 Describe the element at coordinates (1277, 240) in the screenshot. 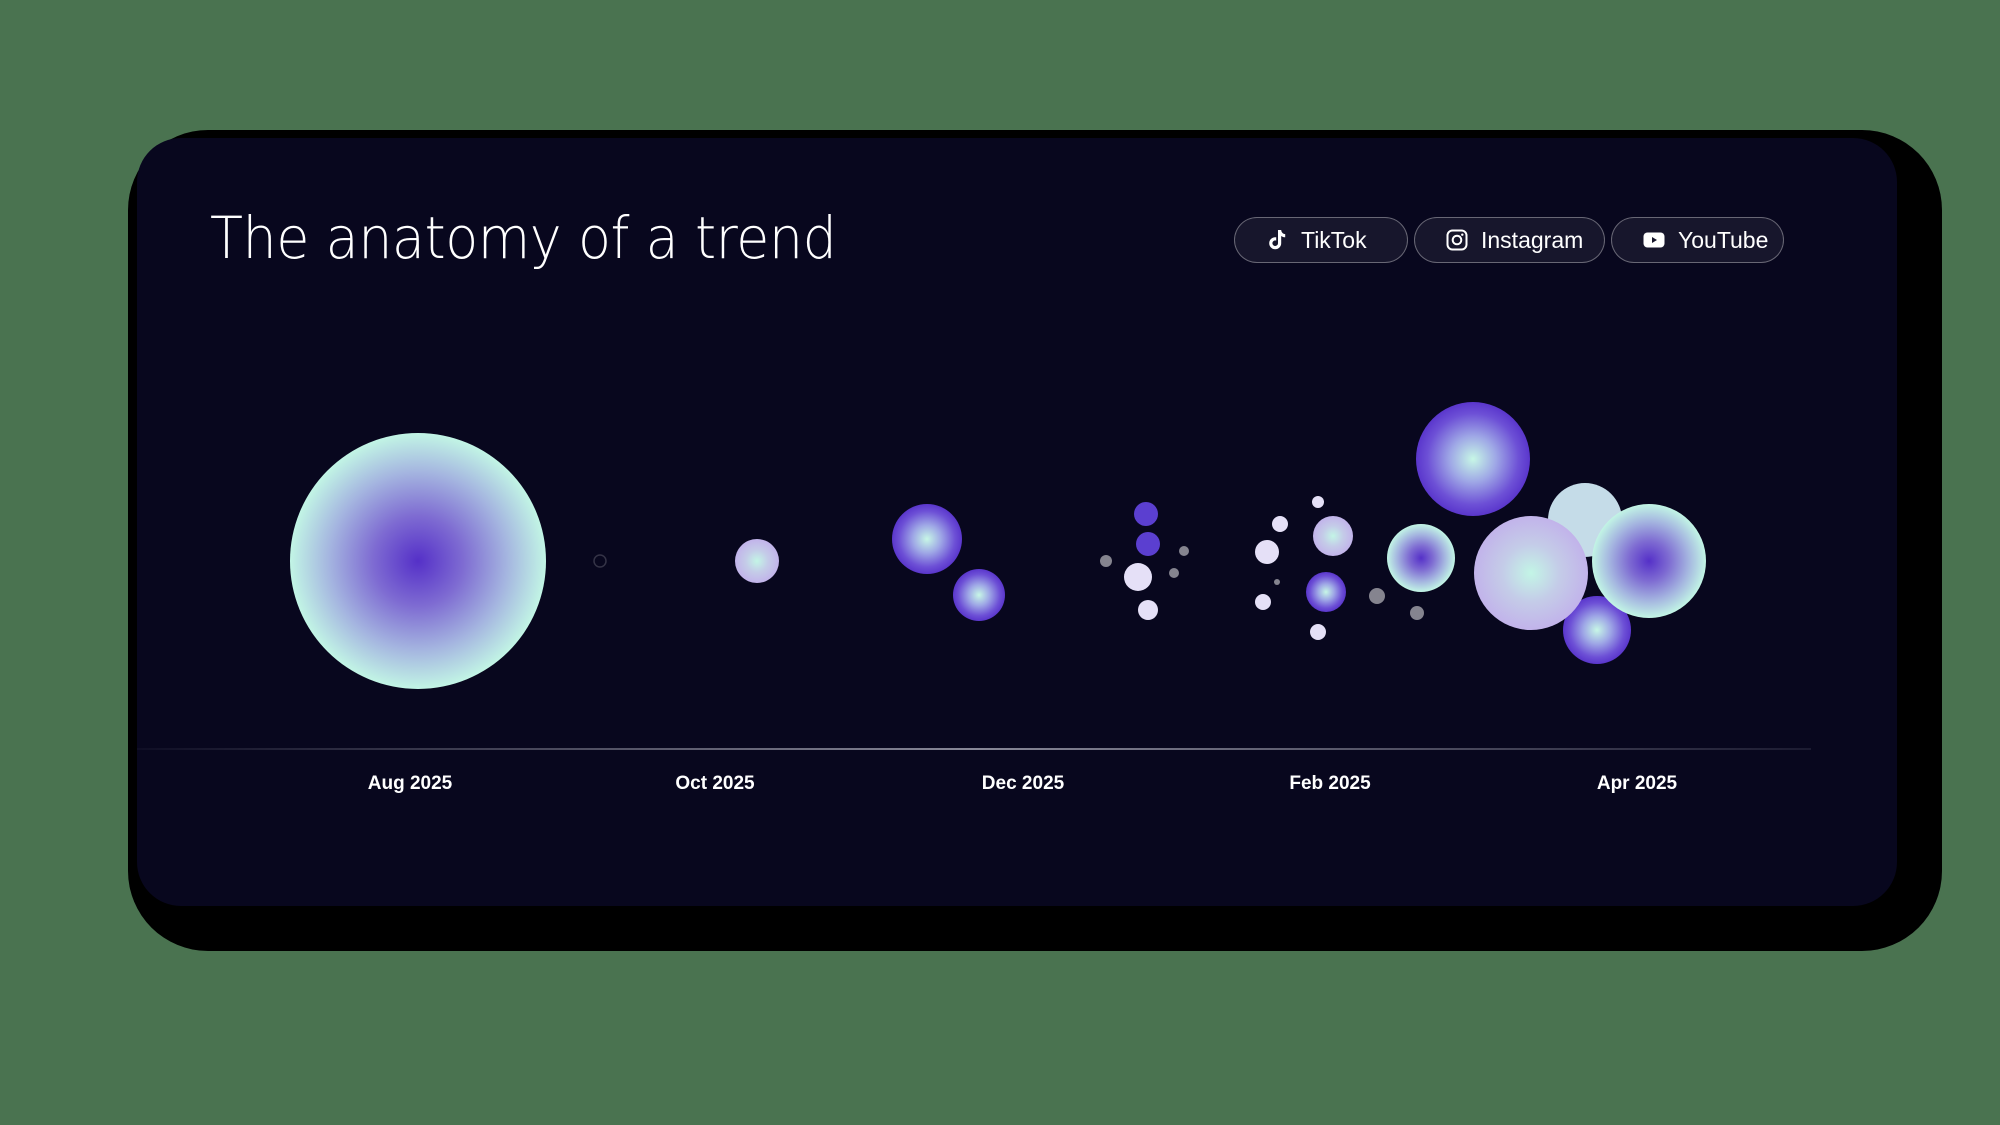

I see `tiktok-icon` at that location.